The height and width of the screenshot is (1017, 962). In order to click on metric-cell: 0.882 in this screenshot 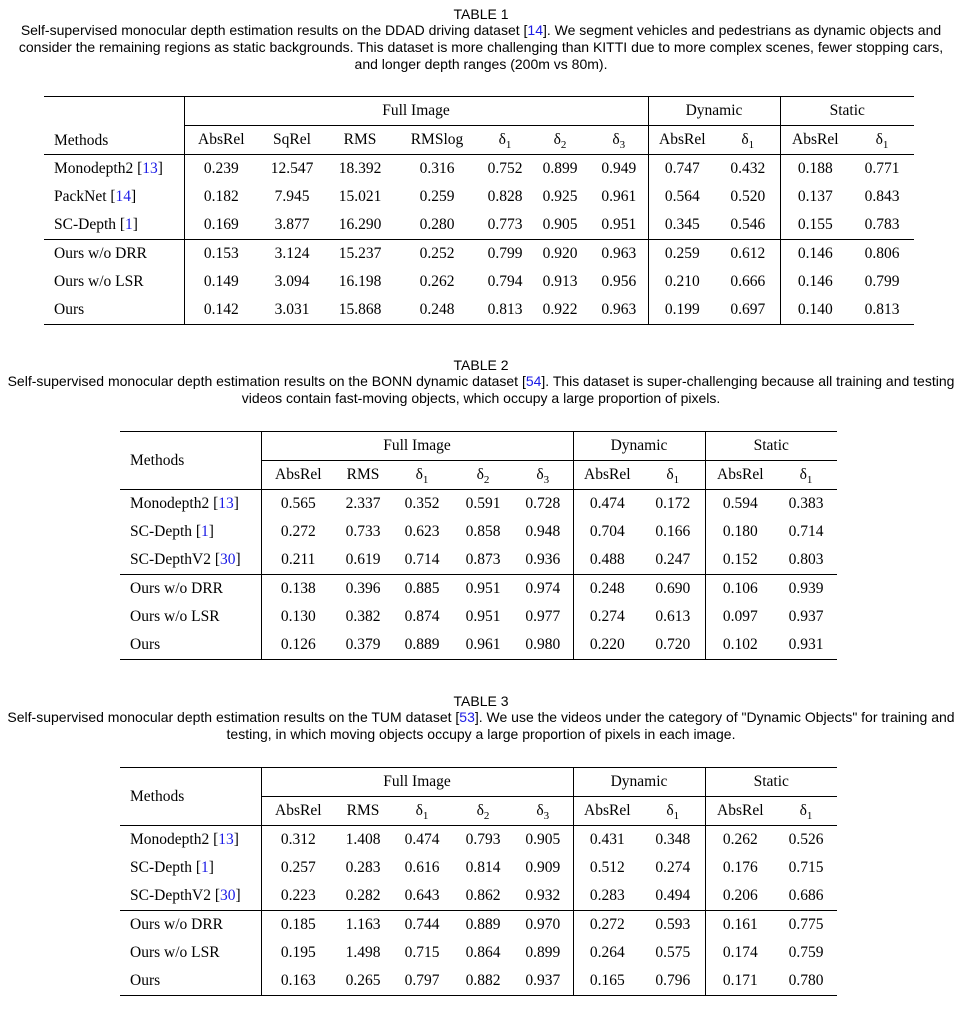, I will do `click(483, 981)`.